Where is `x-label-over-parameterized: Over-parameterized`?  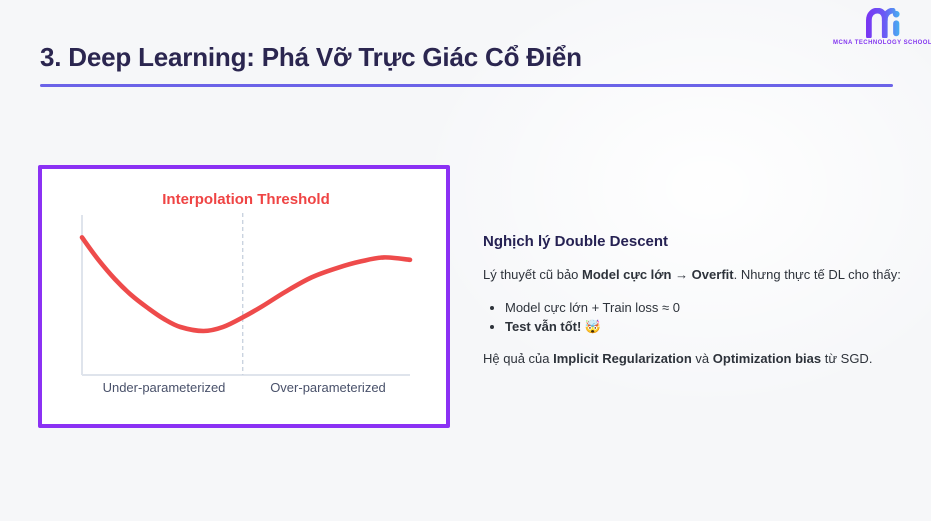
x-label-over-parameterized: Over-parameterized is located at coordinates (328, 387).